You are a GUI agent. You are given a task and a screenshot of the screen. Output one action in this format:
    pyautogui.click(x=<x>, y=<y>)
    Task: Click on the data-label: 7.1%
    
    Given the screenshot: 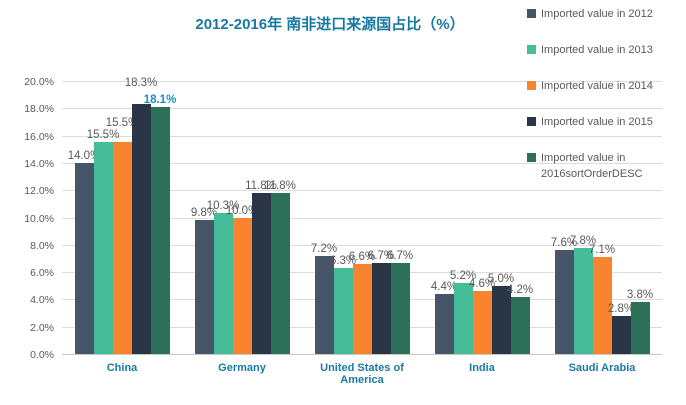 What is the action you would take?
    pyautogui.click(x=602, y=250)
    